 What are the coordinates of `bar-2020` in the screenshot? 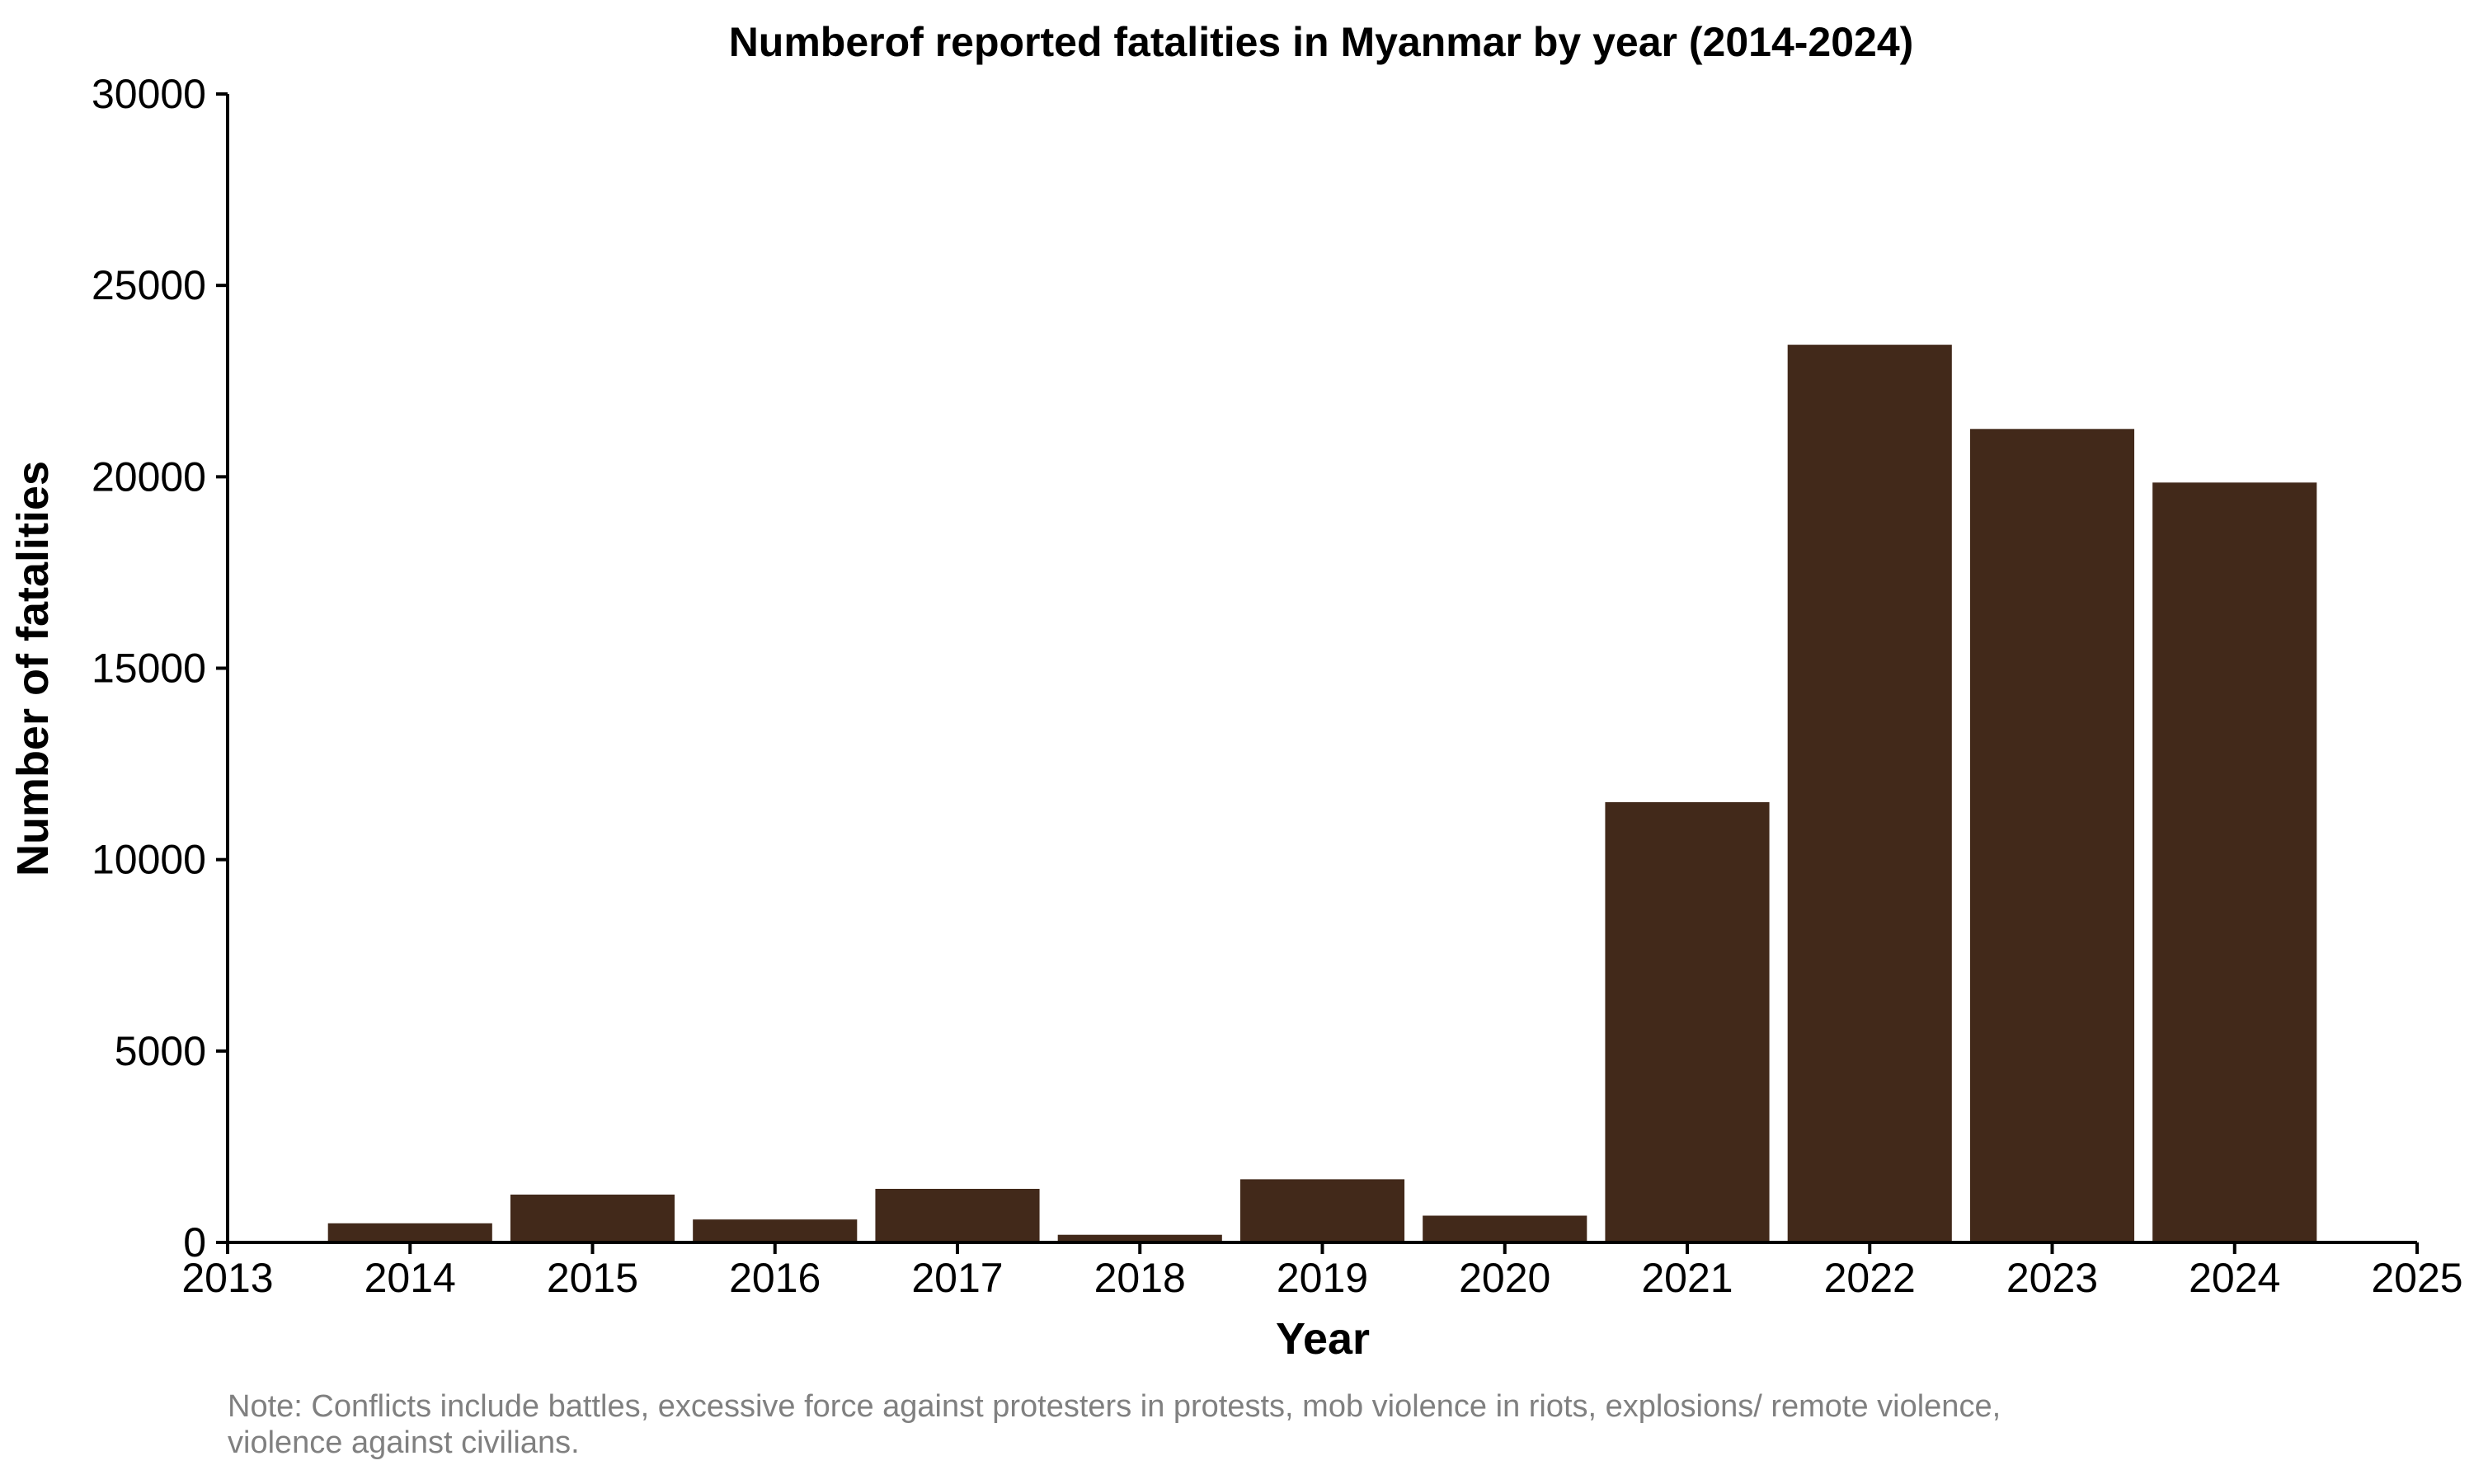 It's located at (1505, 1228).